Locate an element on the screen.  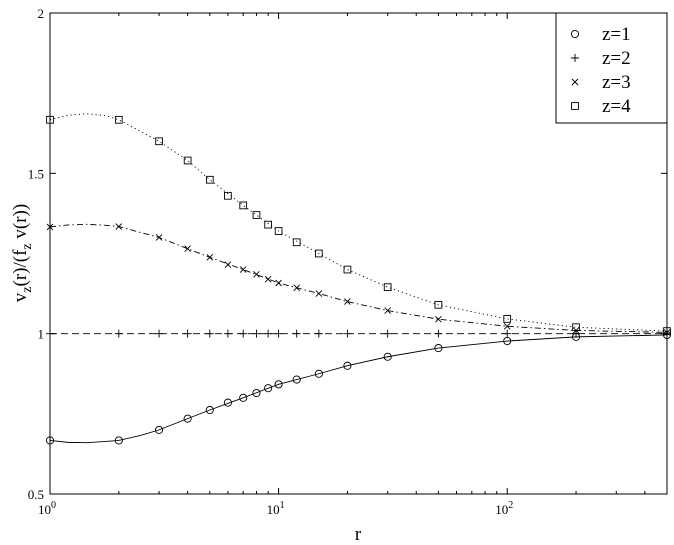
y-tick-label: 2 is located at coordinates (41, 13).